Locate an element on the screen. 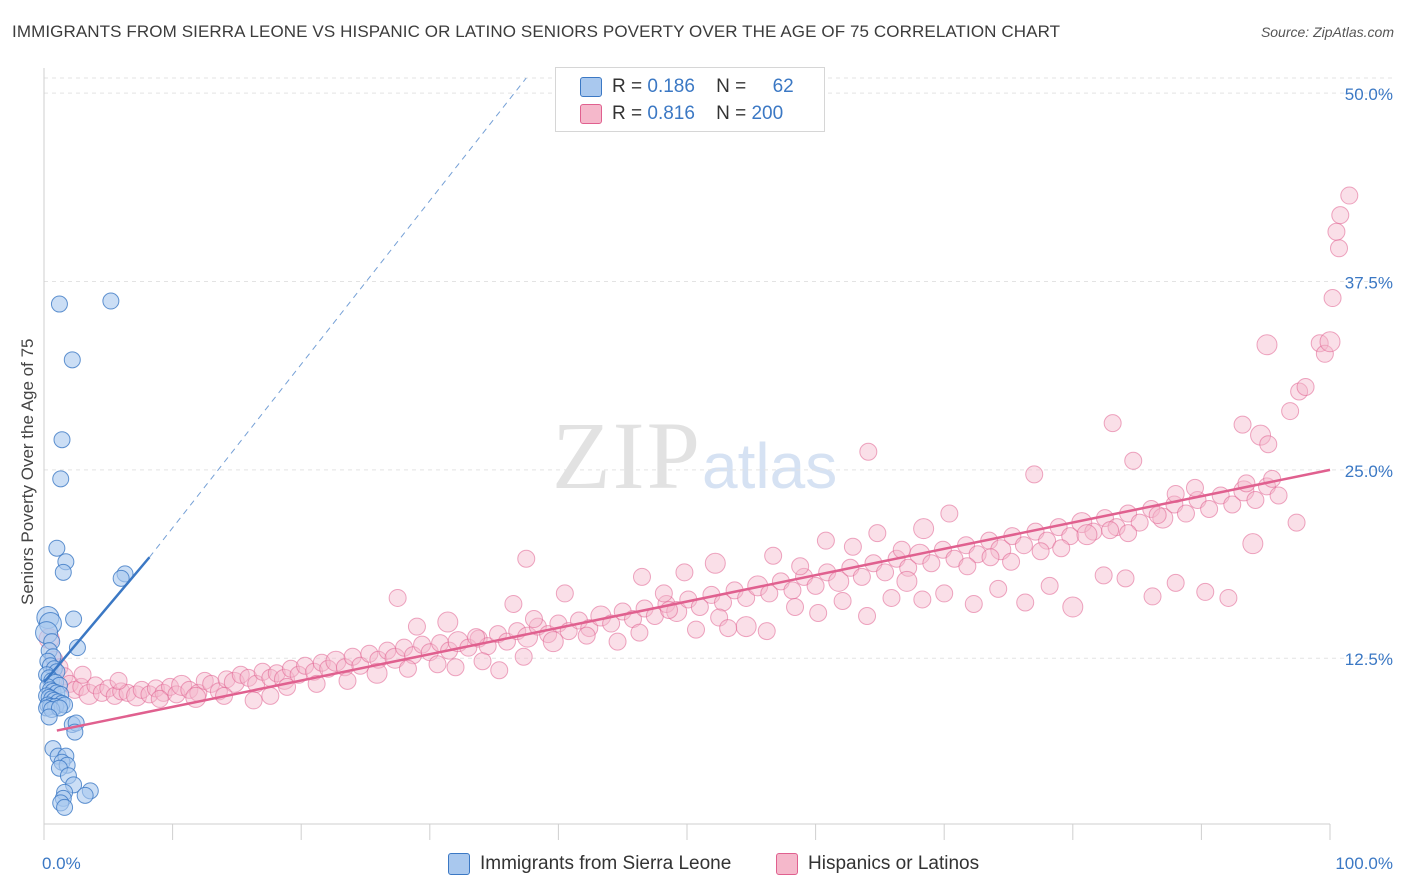 The width and height of the screenshot is (1406, 892). y-tick-label: 37.5% is located at coordinates (1369, 282).